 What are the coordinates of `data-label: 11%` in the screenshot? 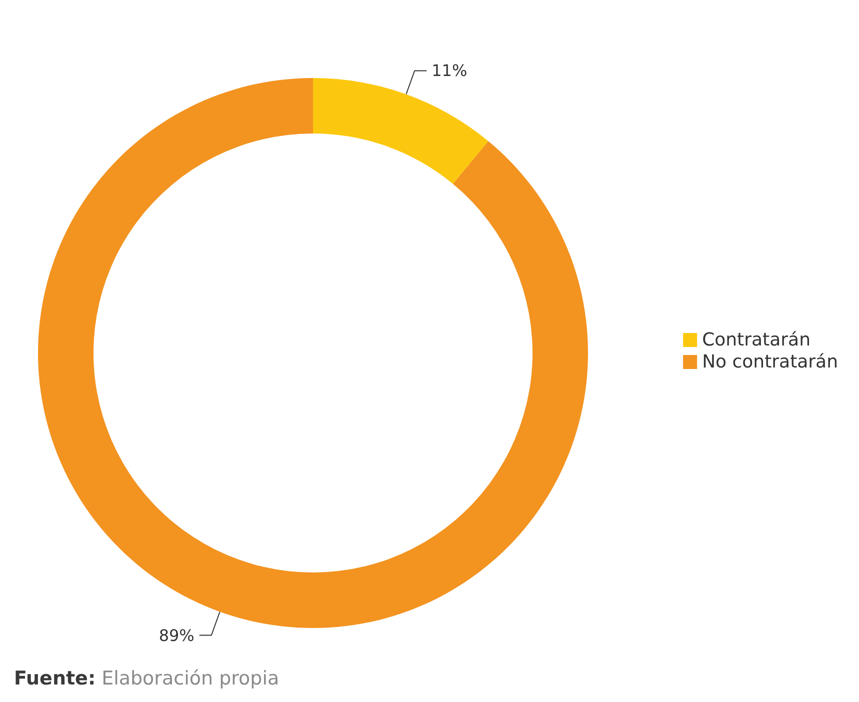 It's located at (450, 70).